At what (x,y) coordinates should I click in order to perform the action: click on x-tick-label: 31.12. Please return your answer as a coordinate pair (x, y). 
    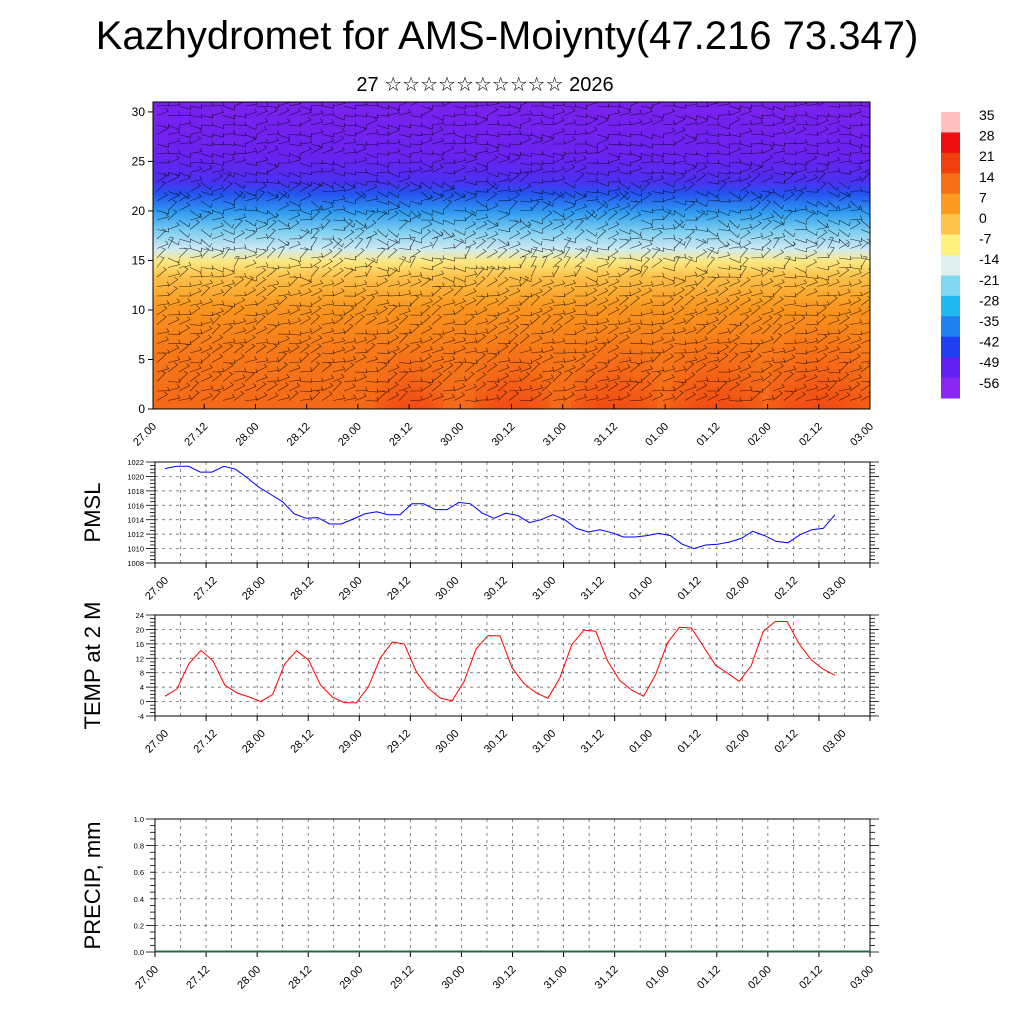
    Looking at the image, I should click on (607, 978).